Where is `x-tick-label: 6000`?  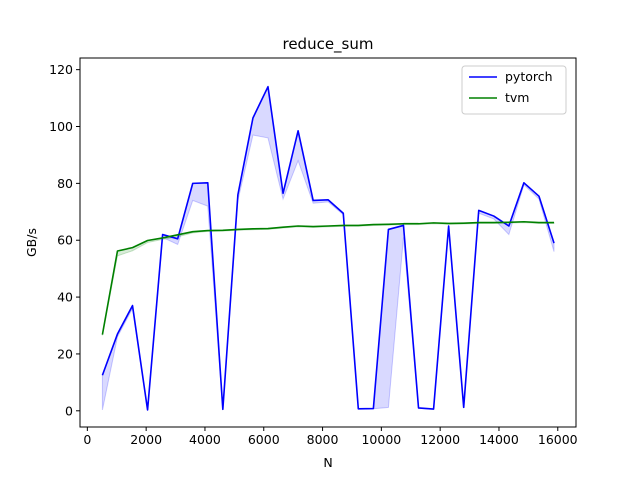 x-tick-label: 6000 is located at coordinates (264, 439).